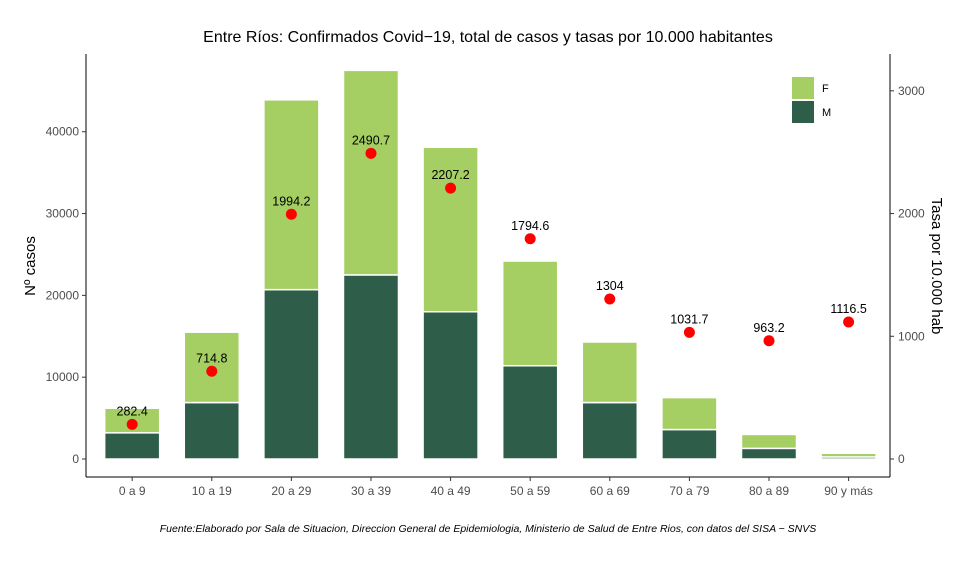  I want to click on x-tick-label: 50 a 59, so click(530, 491).